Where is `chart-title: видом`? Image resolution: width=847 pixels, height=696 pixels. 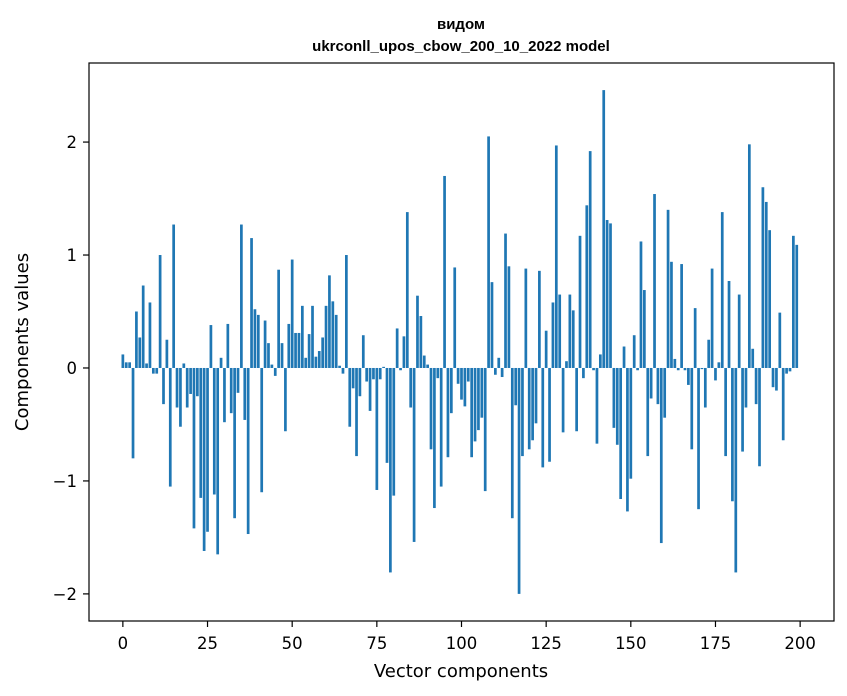 chart-title: видом is located at coordinates (461, 24).